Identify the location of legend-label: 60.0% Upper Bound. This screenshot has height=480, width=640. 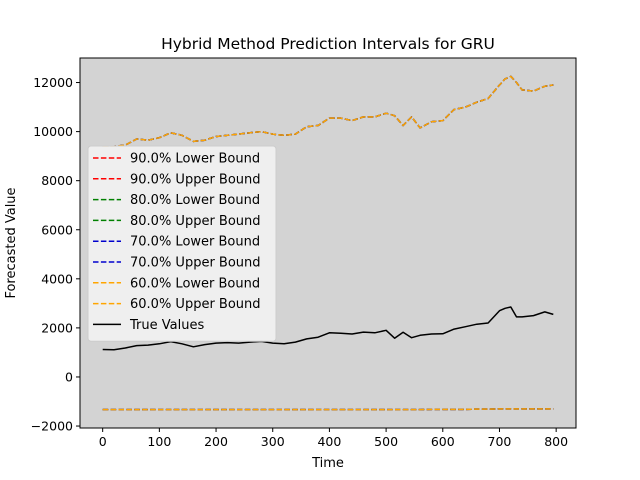
(195, 304).